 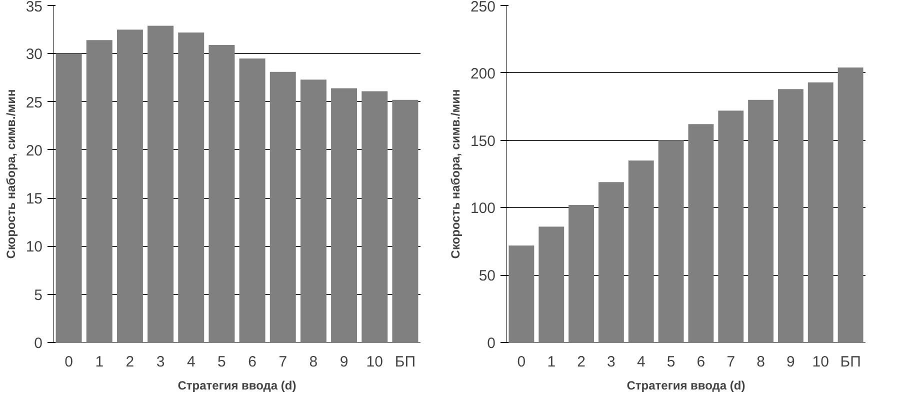 I want to click on y-tick-label: 25, so click(x=34, y=103).